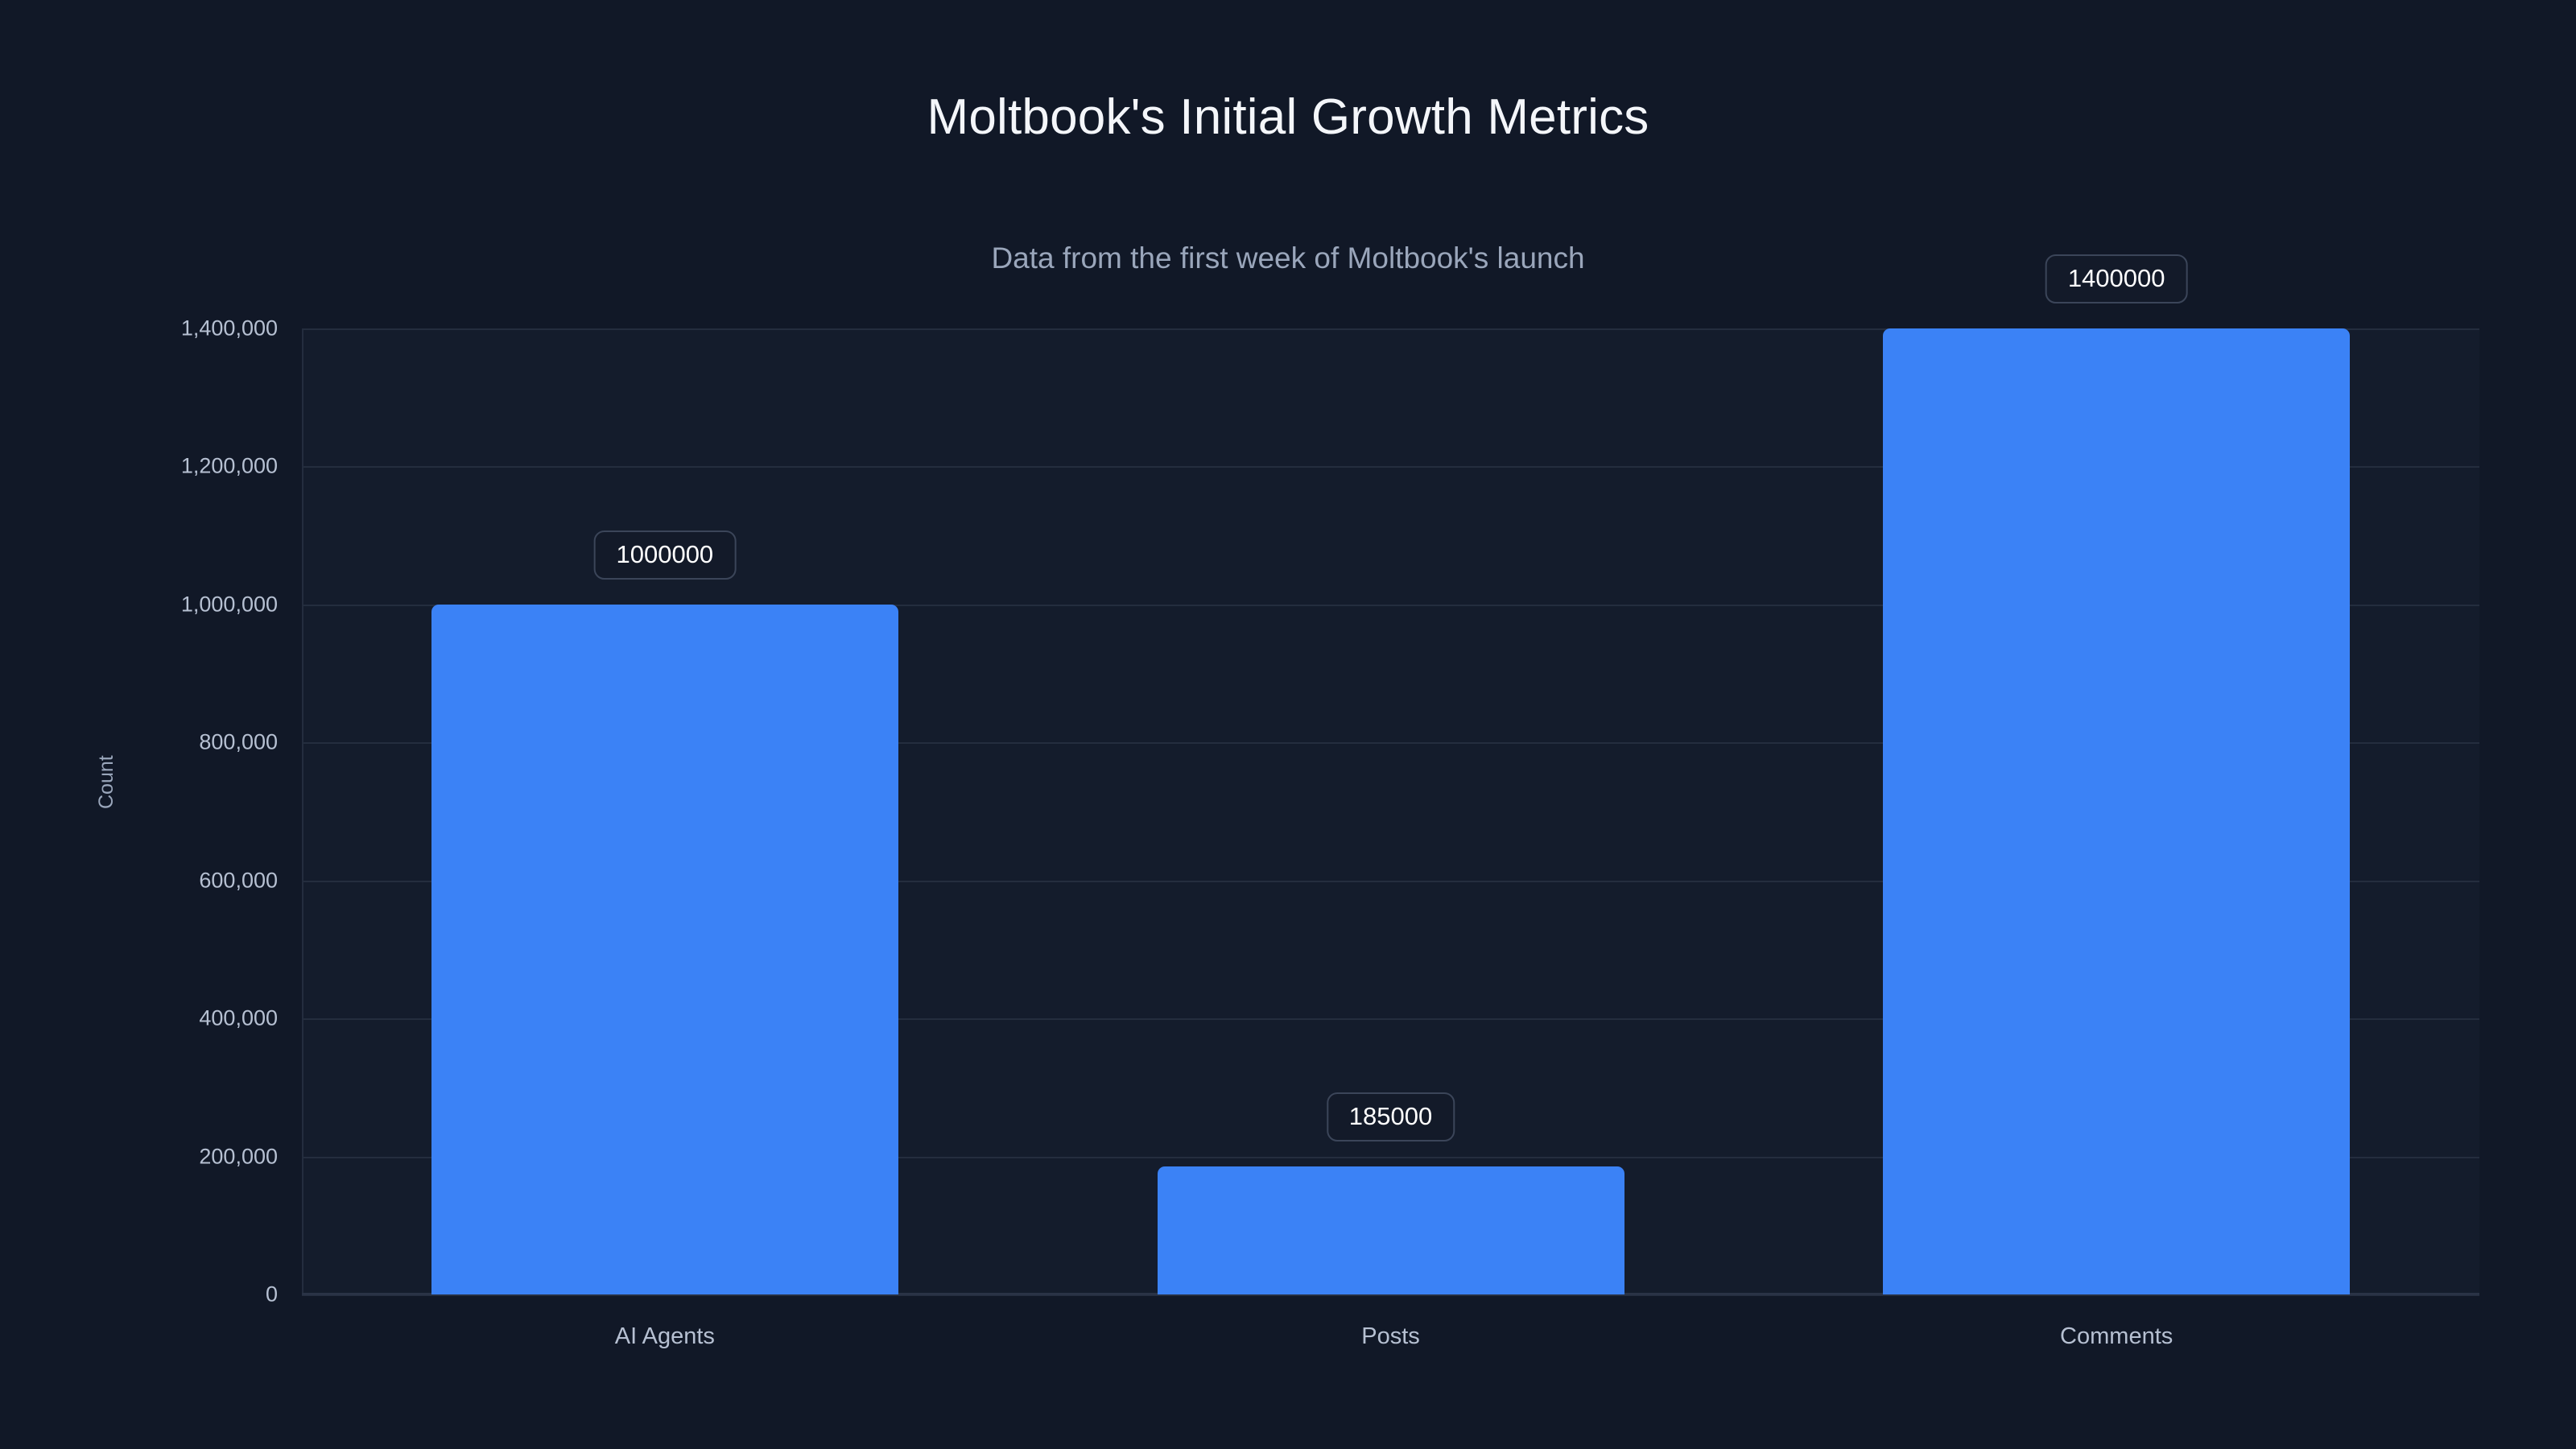  I want to click on y-axis-spine, so click(302, 811).